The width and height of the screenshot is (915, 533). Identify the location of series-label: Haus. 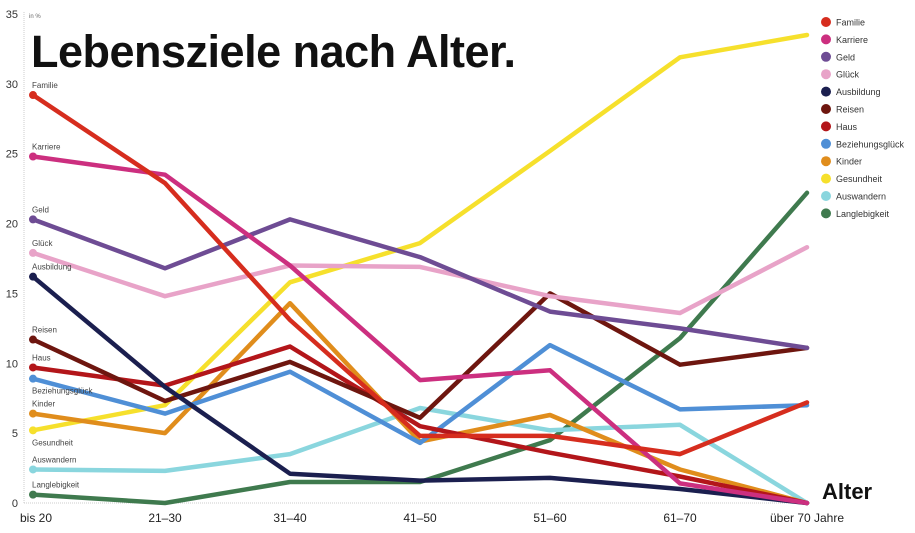
(41, 357).